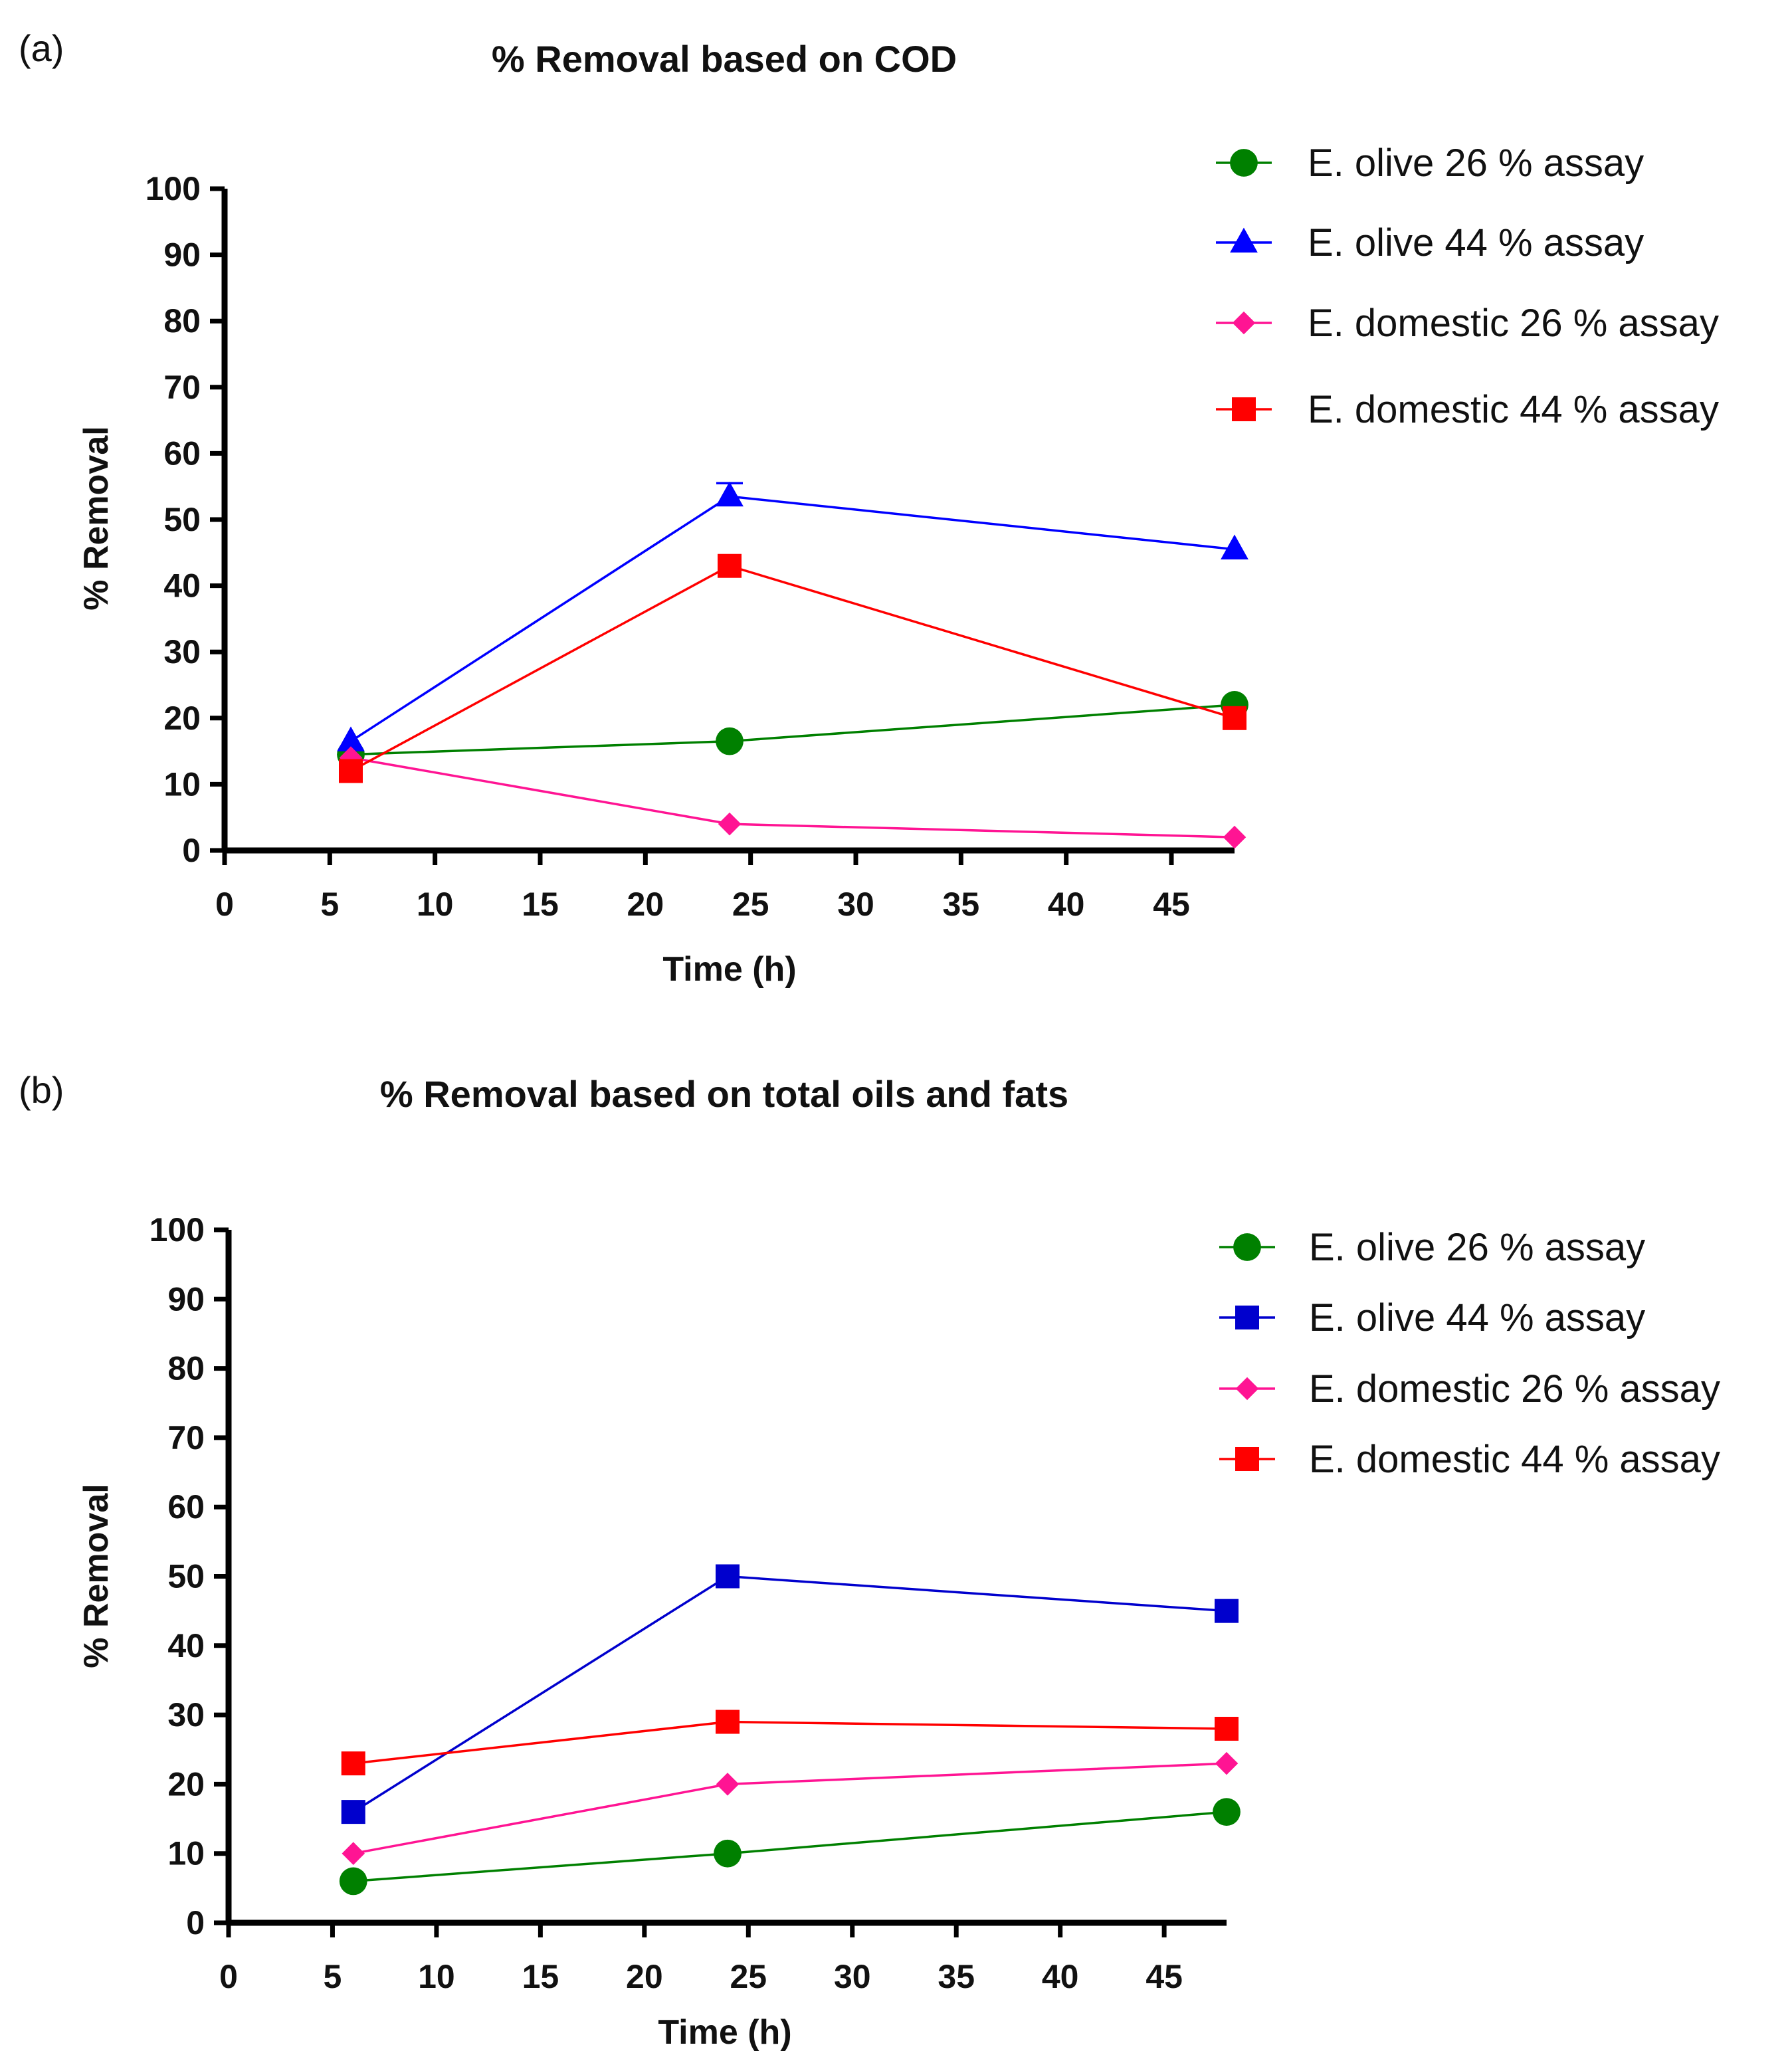 This screenshot has height=2059, width=1792. I want to click on panel-label: (b), so click(41, 1090).